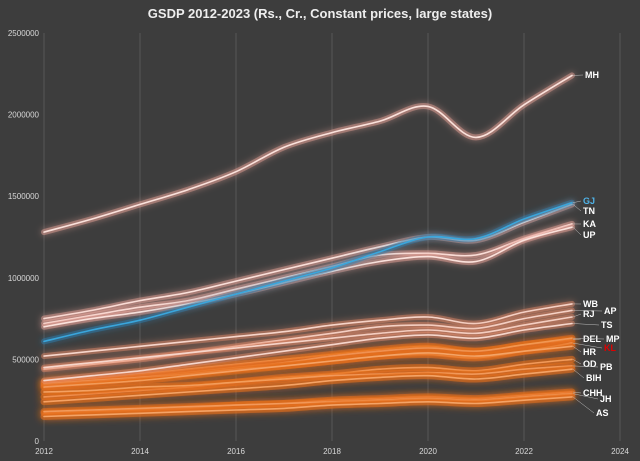  I want to click on series-label-del: DEL, so click(592, 339).